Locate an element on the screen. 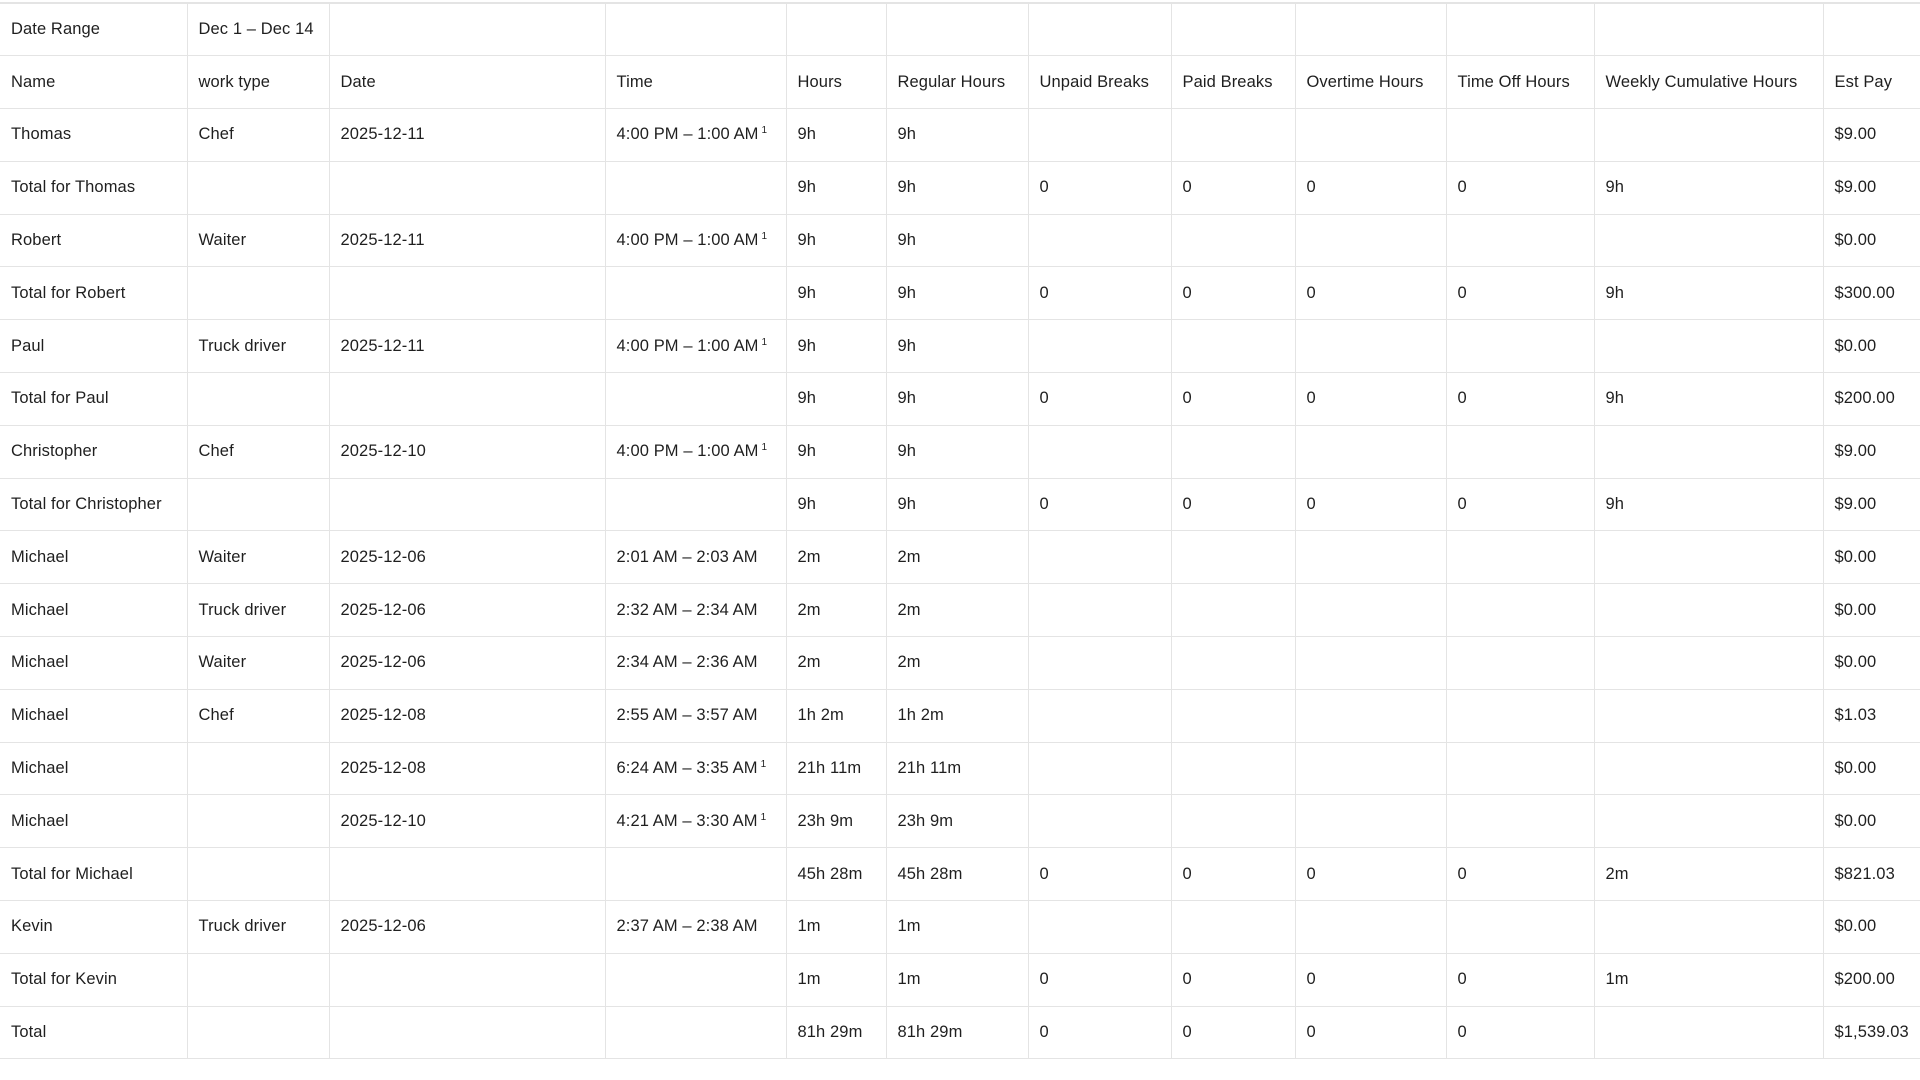 This screenshot has height=1080, width=1920. column-header-paid-breaks: Paid Breaks is located at coordinates (1233, 82).